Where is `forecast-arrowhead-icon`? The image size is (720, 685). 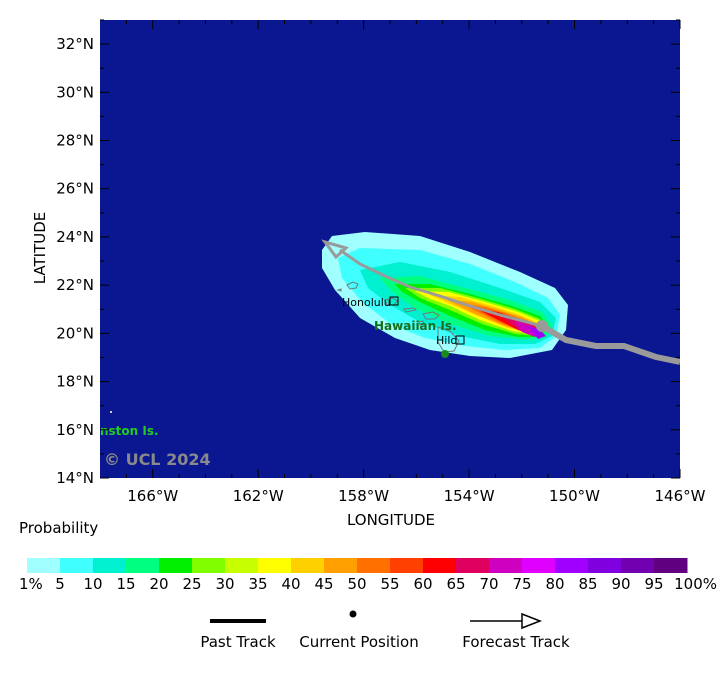
forecast-arrowhead-icon is located at coordinates (335, 249).